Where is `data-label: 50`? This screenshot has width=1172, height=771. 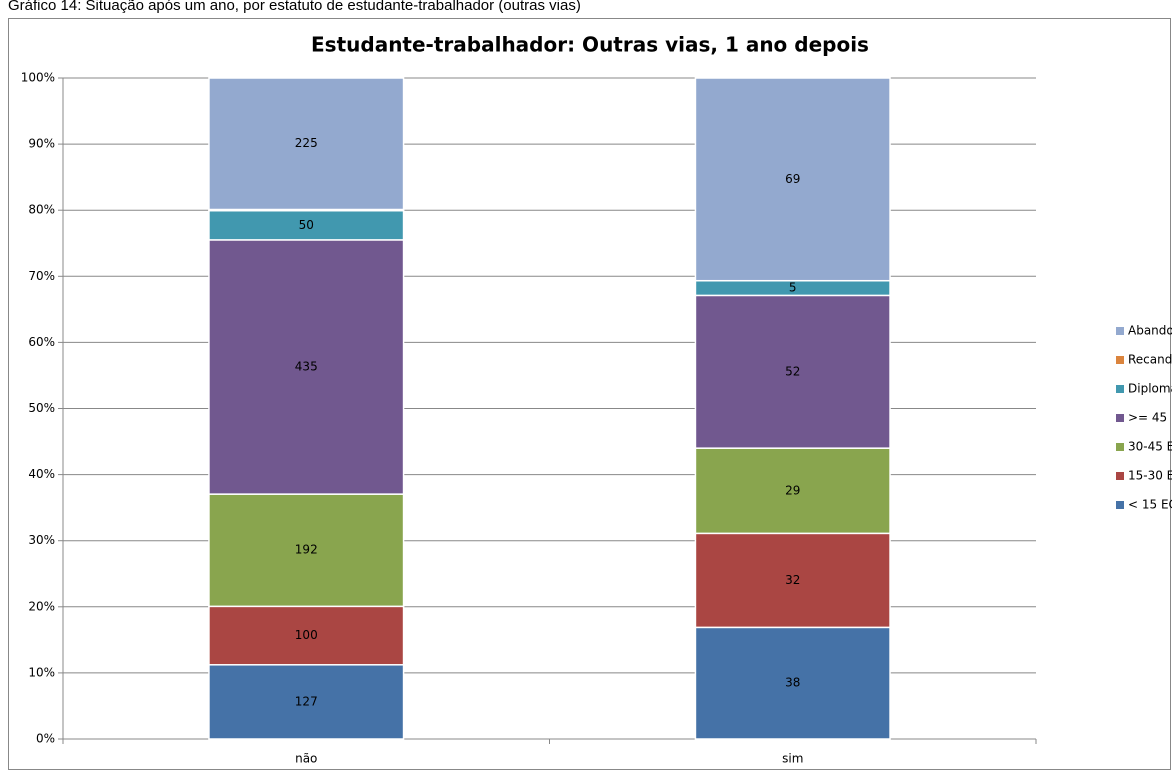 data-label: 50 is located at coordinates (306, 225).